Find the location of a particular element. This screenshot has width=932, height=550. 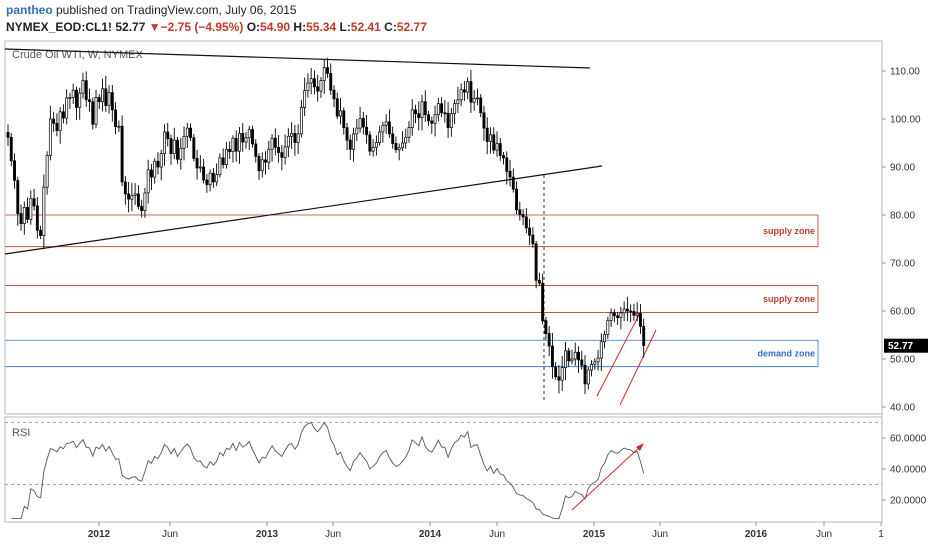

rsi-title: RSI is located at coordinates (21, 433).